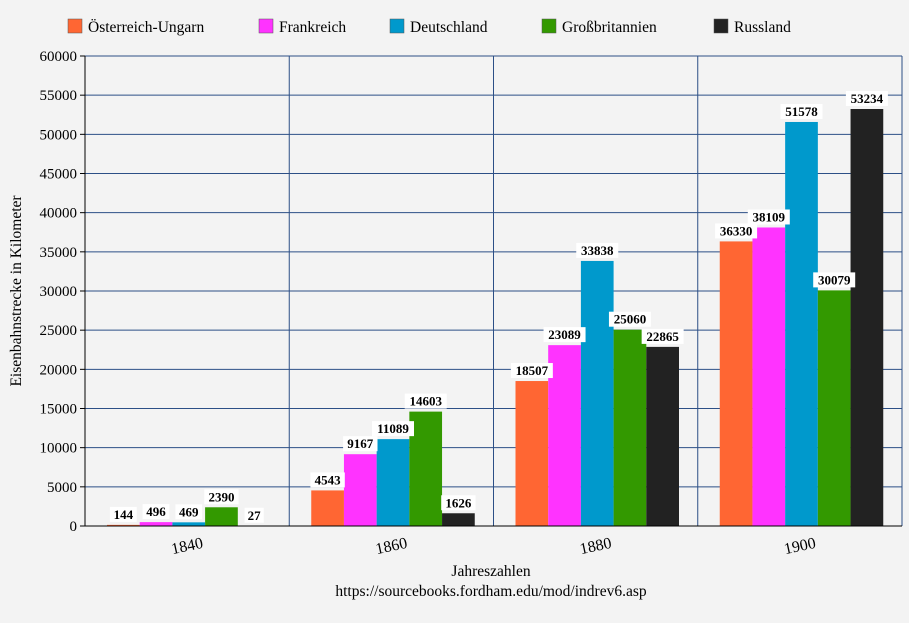 This screenshot has width=909, height=623. What do you see at coordinates (59, 96) in the screenshot?
I see `y-tick-label: 55000` at bounding box center [59, 96].